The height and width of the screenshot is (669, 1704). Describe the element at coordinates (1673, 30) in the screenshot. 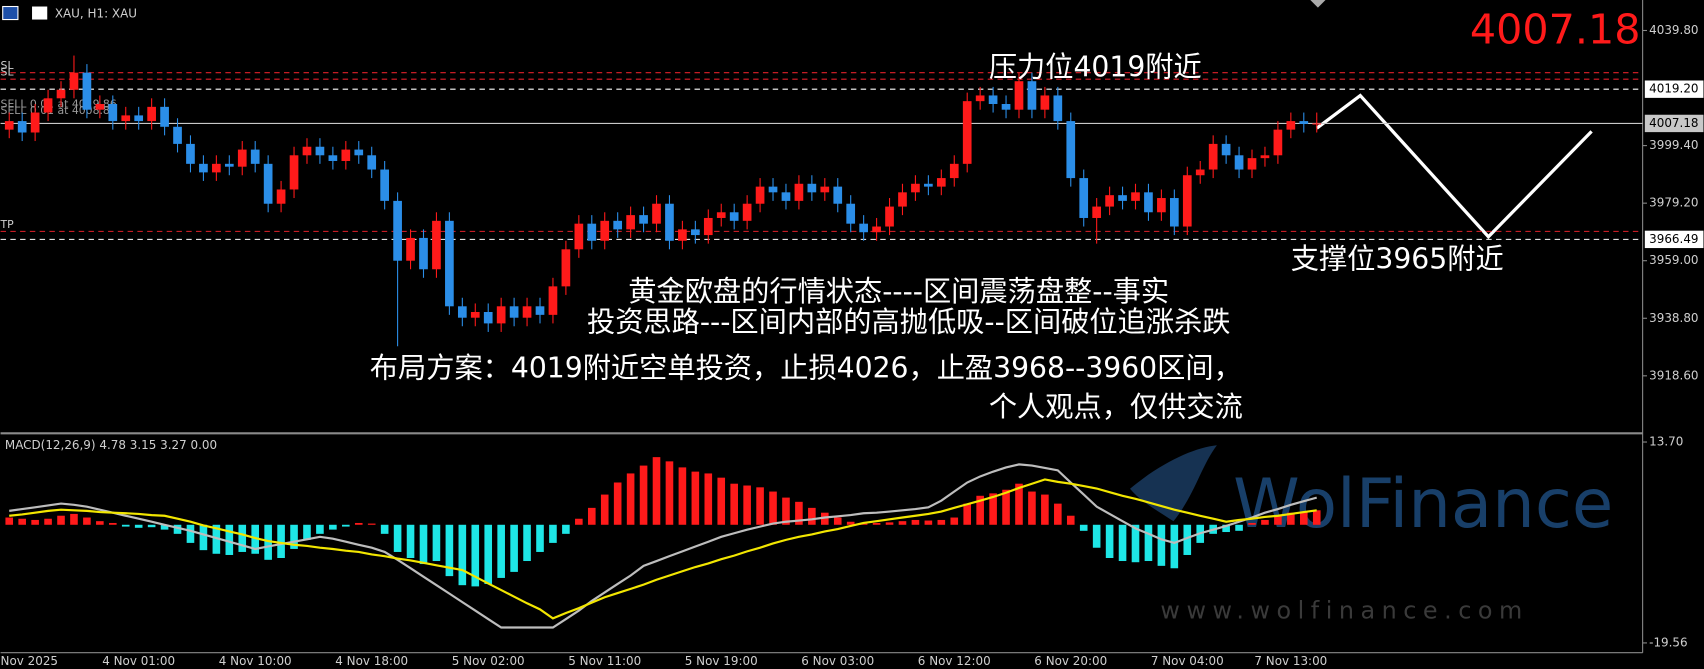

I see `y-tick-label: 4039.80` at that location.